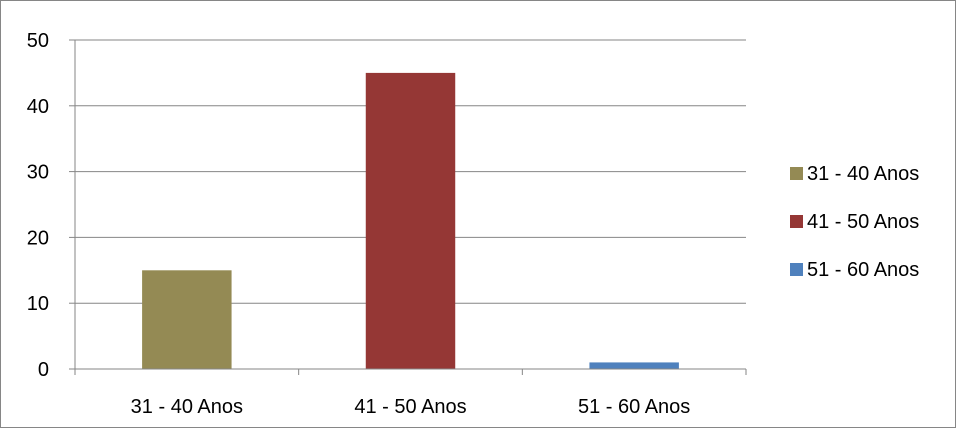 The height and width of the screenshot is (429, 956). Describe the element at coordinates (187, 407) in the screenshot. I see `x-category-label: 31 - 40 Anos` at that location.